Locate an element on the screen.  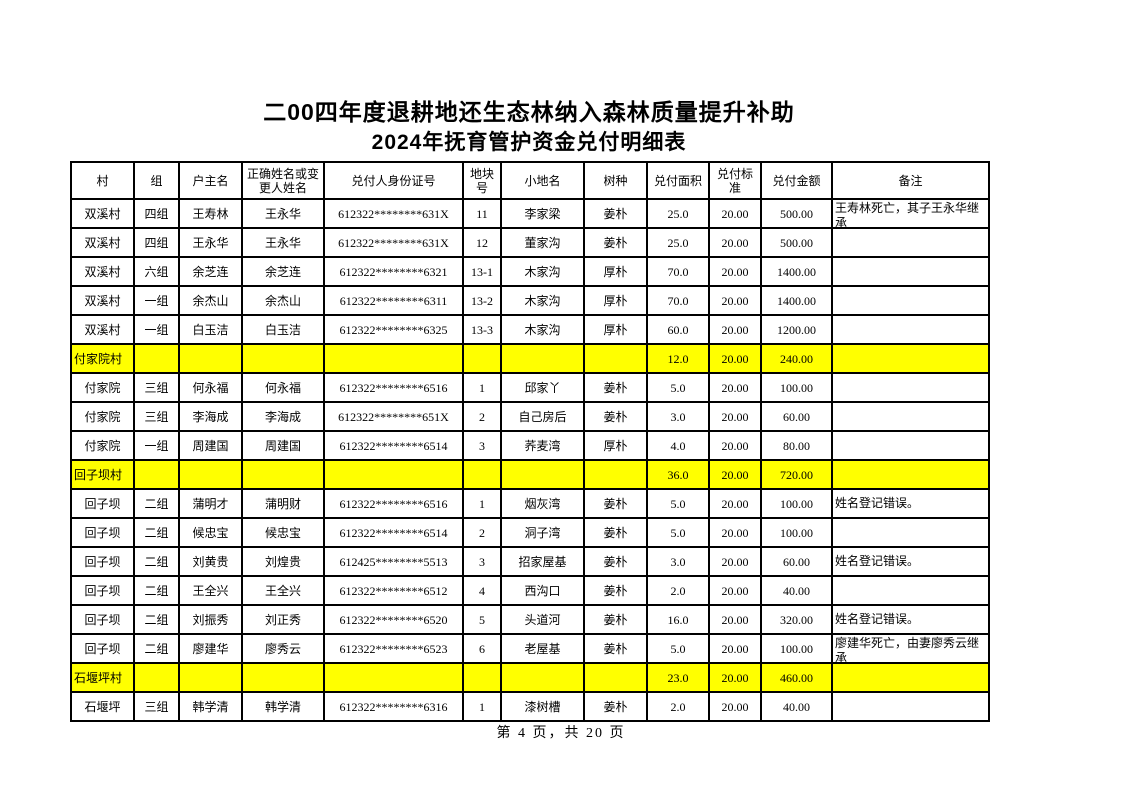
table-cell: 80.00 is located at coordinates (796, 445).